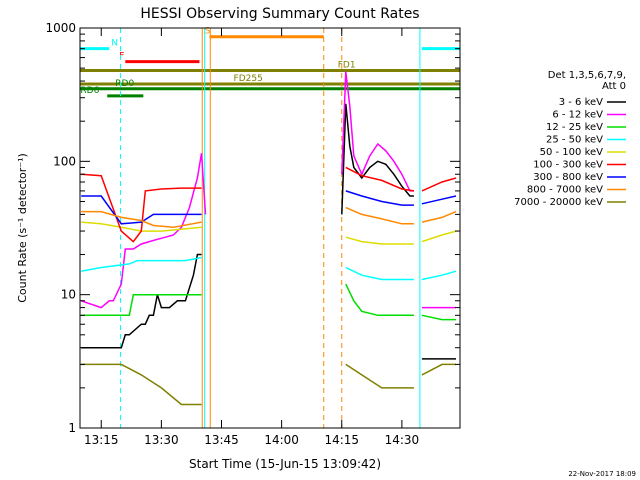 The height and width of the screenshot is (480, 640). Describe the element at coordinates (402, 440) in the screenshot. I see `x-tick-label: 14:30` at that location.